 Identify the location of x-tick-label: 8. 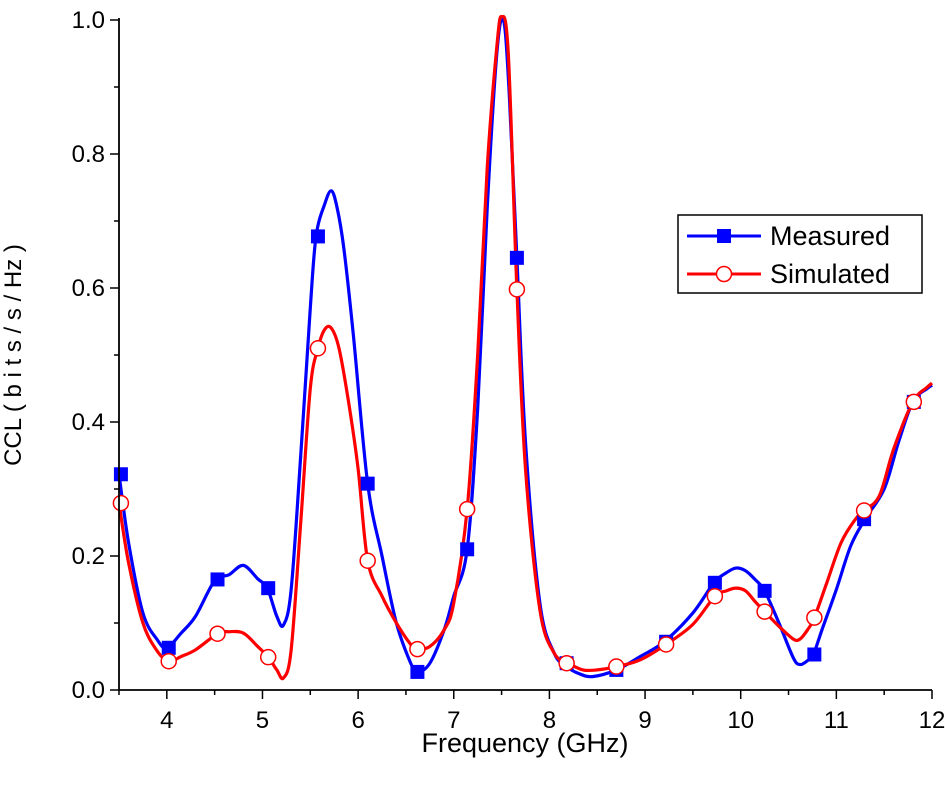
(549, 720).